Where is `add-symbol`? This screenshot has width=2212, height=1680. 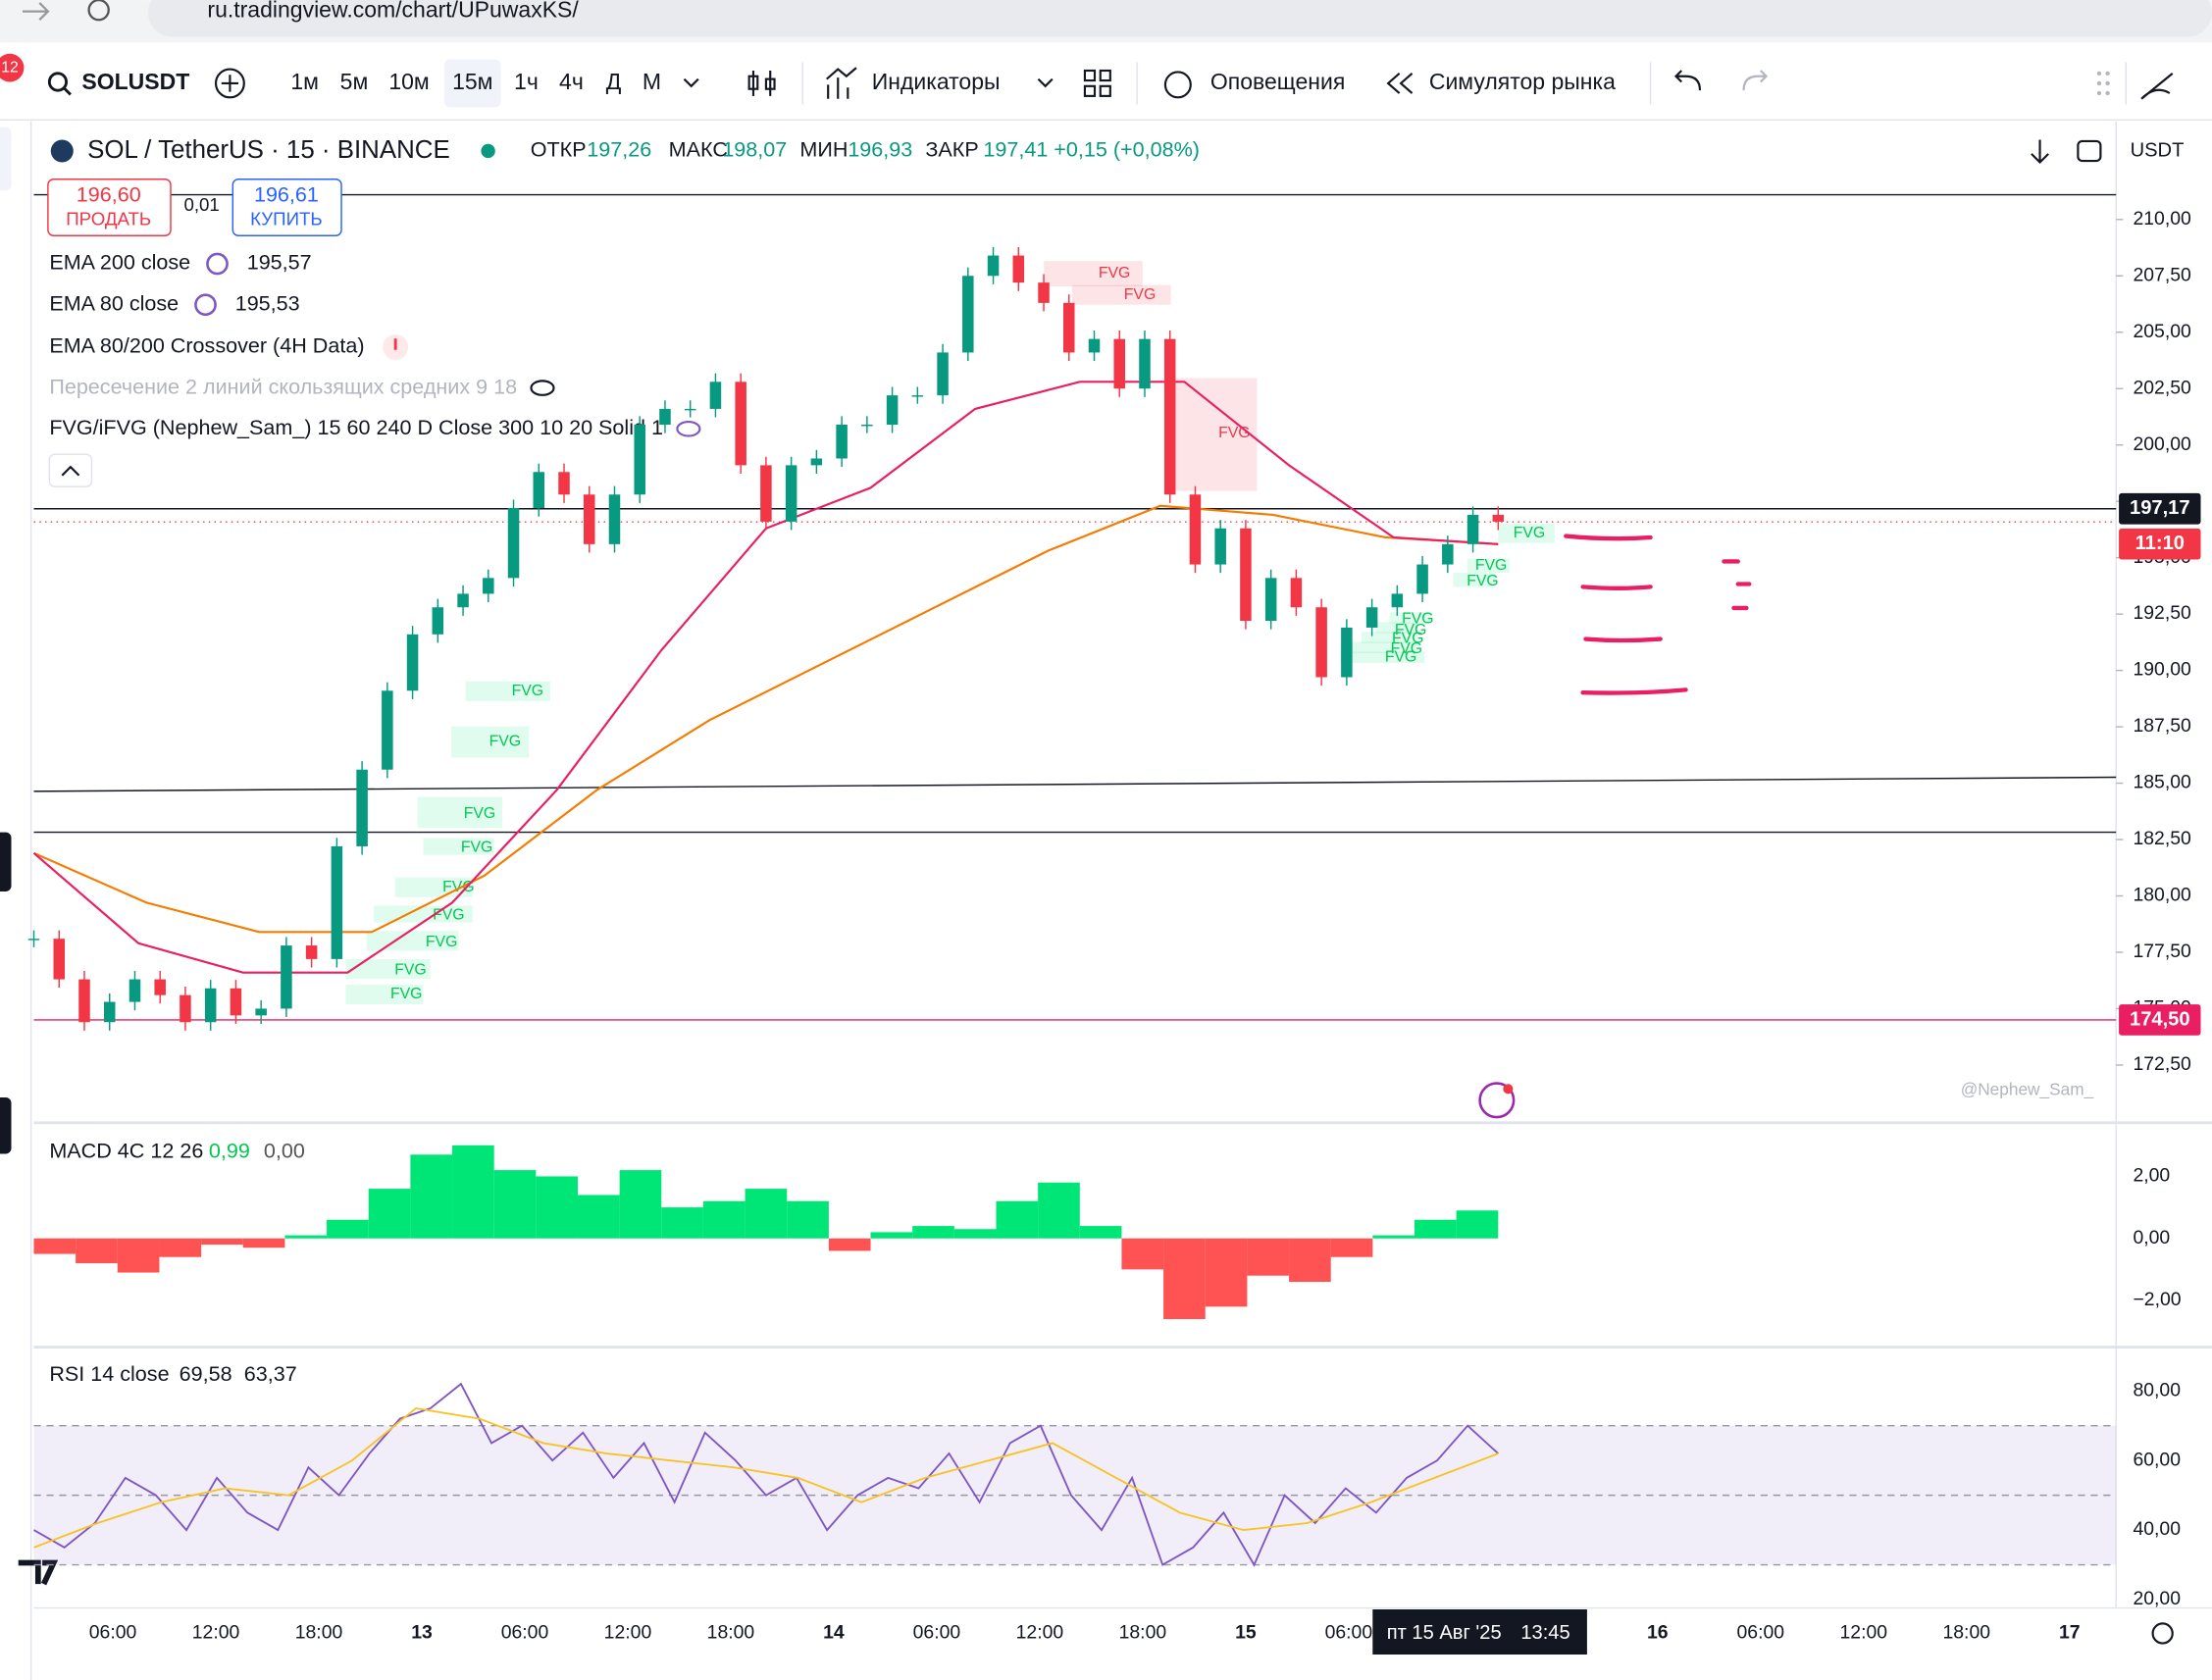
add-symbol is located at coordinates (229, 83).